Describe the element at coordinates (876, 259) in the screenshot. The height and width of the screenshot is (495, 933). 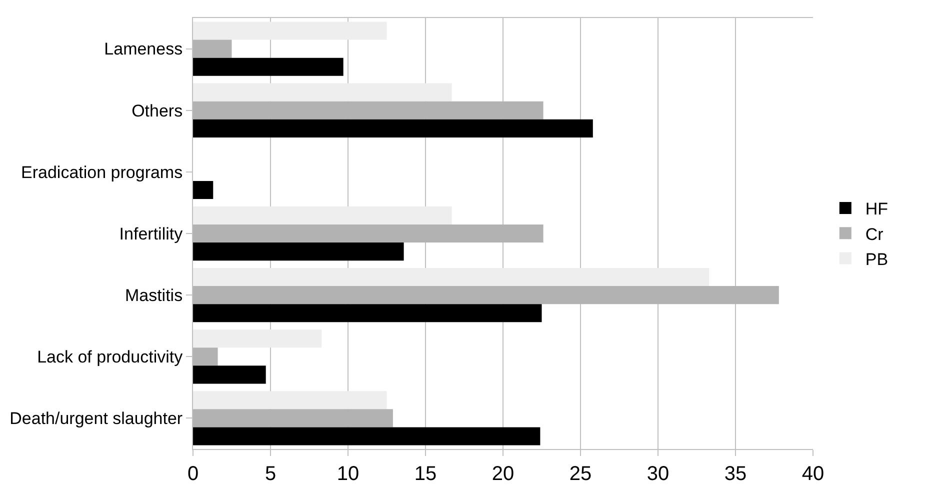
I see `legend-label: PB` at that location.